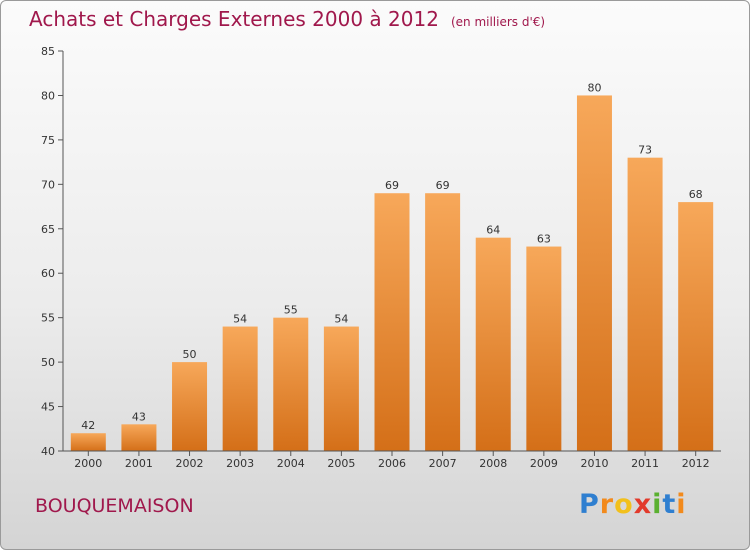 This screenshot has height=550, width=750. What do you see at coordinates (48, 273) in the screenshot?
I see `y-tick-label: 60` at bounding box center [48, 273].